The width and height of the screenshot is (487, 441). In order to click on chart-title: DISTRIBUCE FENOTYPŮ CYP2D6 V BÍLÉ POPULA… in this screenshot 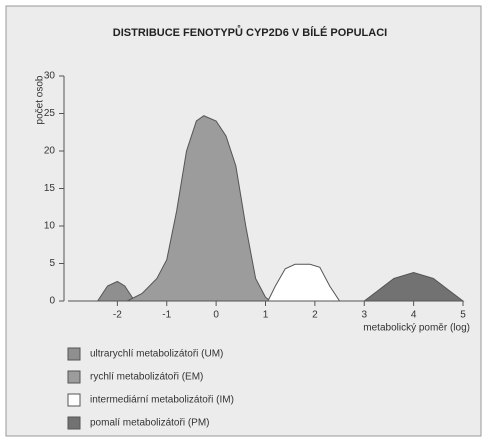, I will do `click(250, 32)`.